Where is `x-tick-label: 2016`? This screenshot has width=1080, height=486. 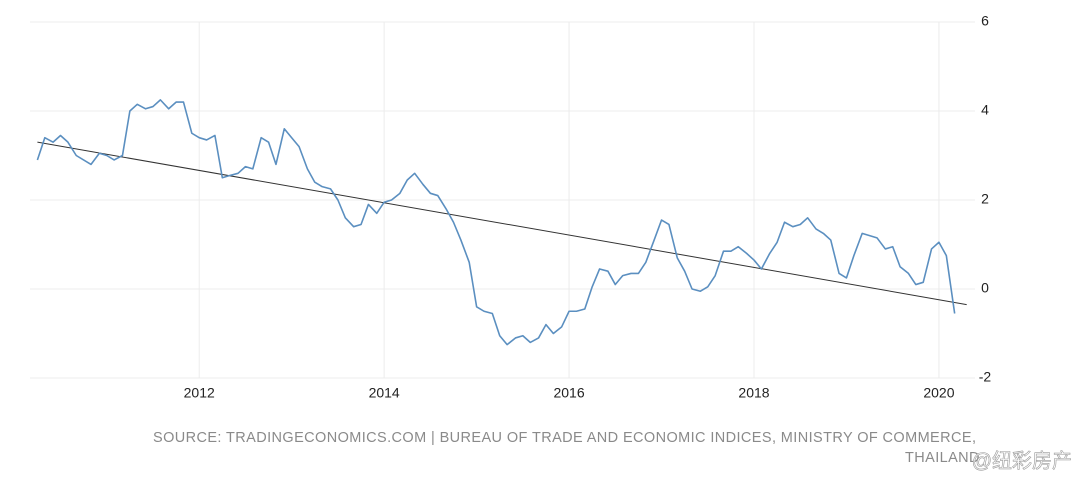
x-tick-label: 2016 is located at coordinates (568, 393).